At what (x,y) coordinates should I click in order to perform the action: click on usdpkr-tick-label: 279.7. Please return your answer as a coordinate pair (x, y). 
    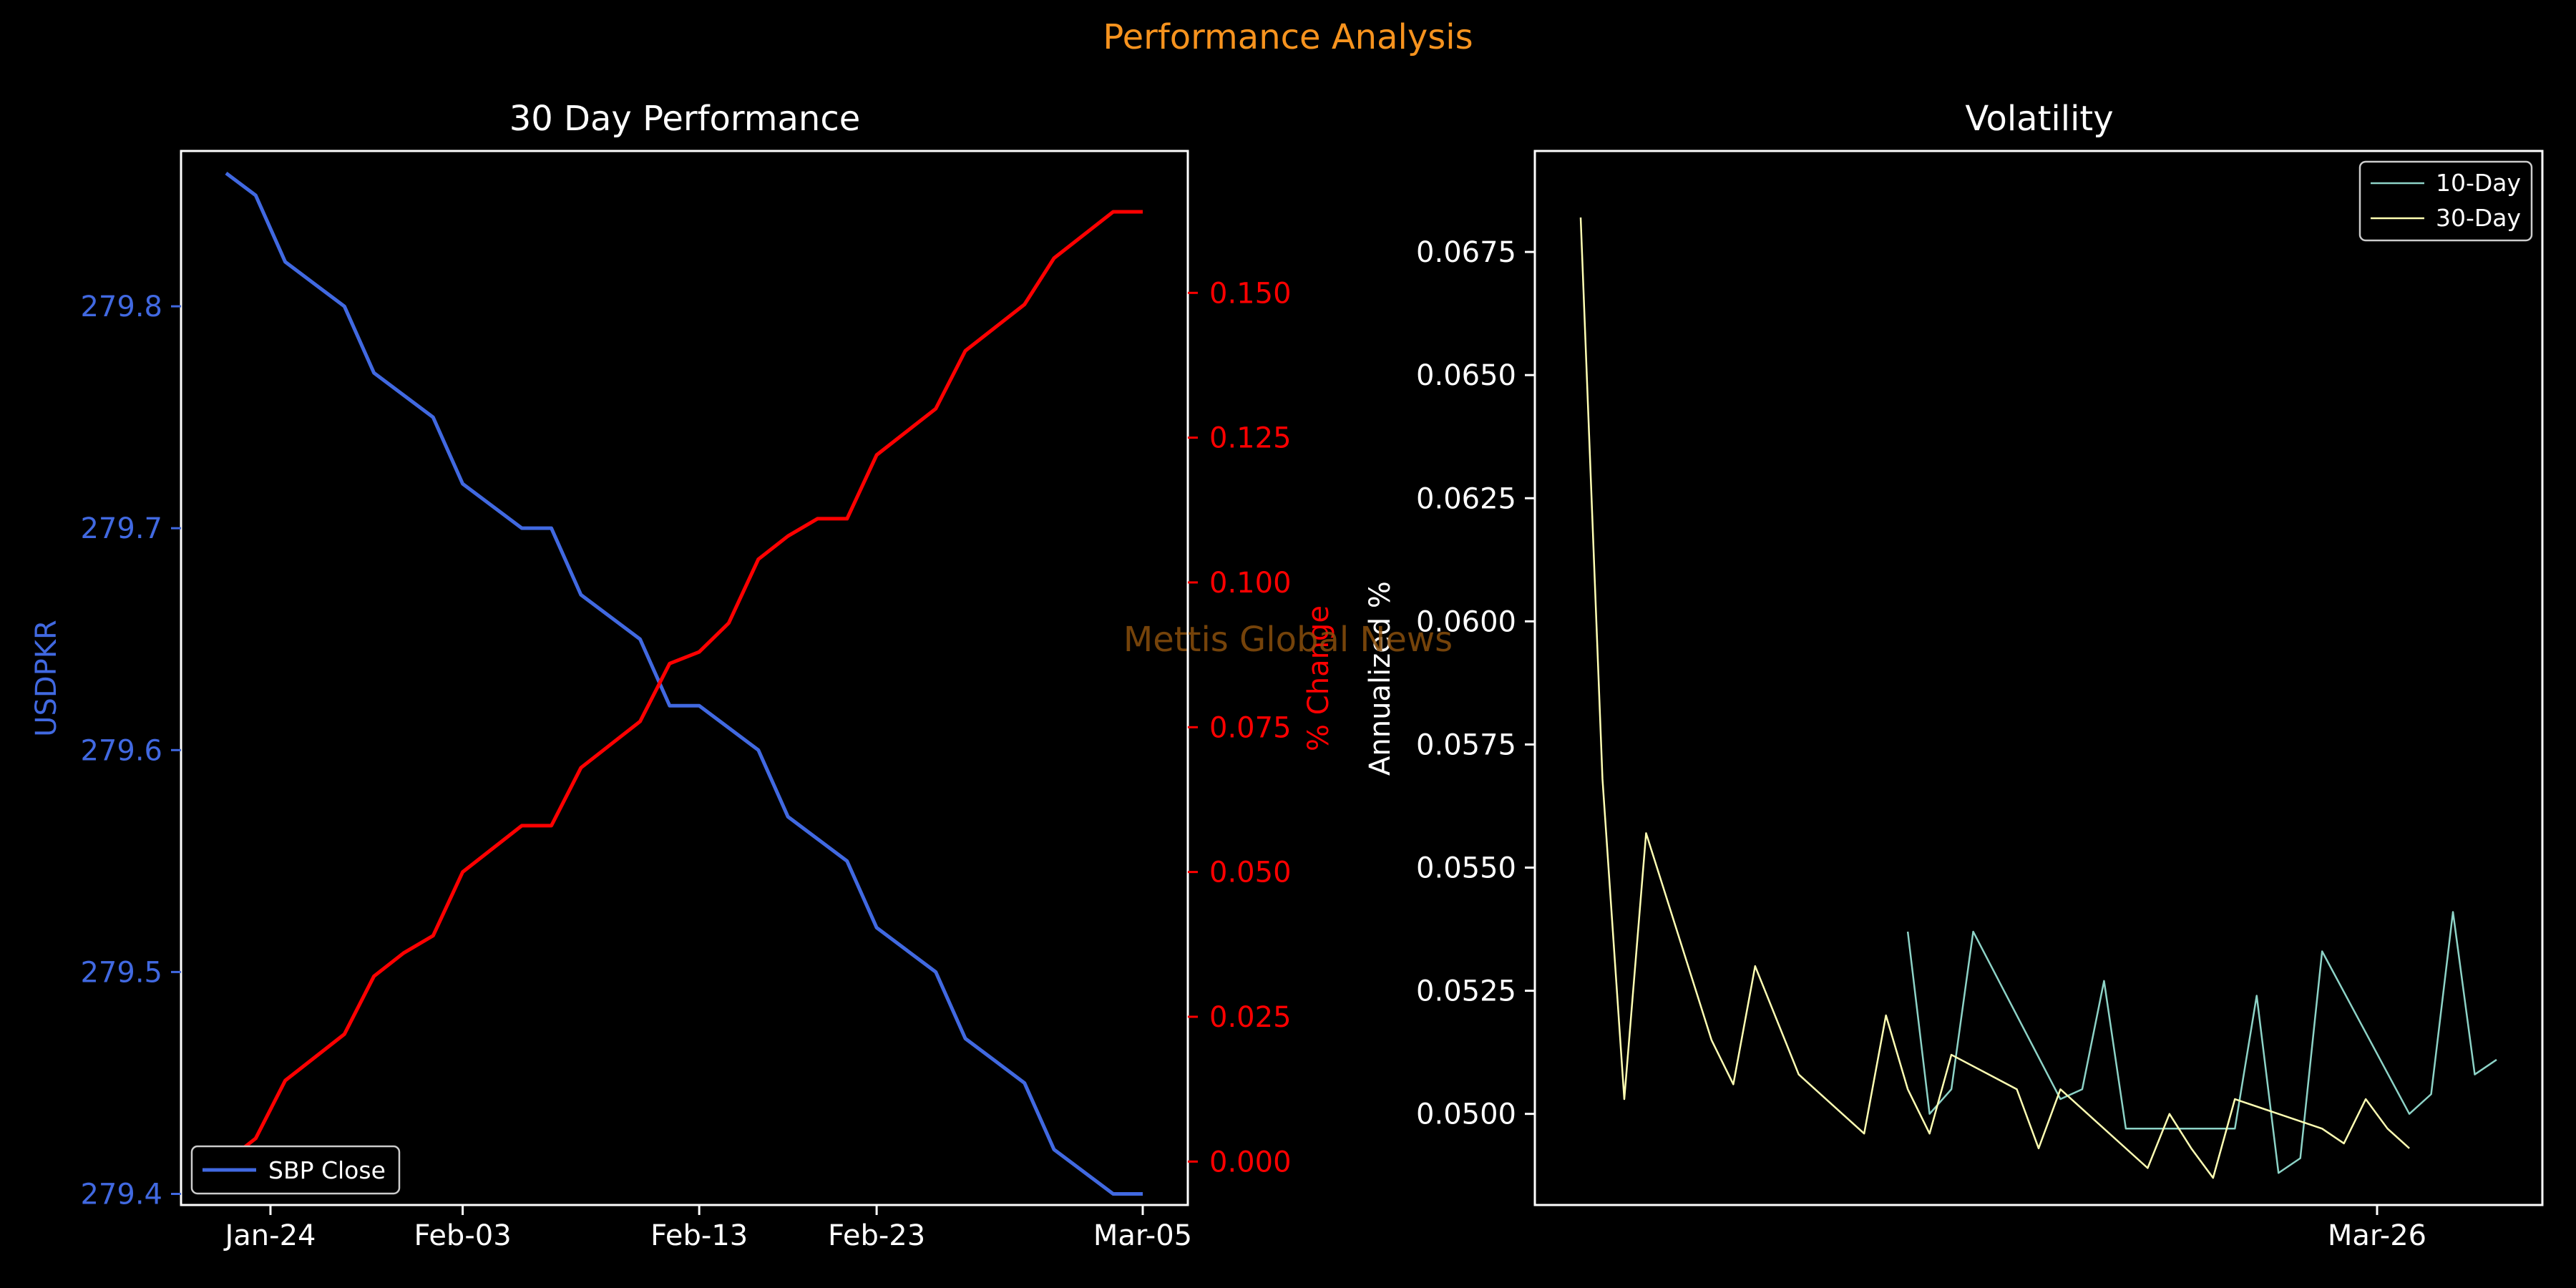
    Looking at the image, I should click on (121, 528).